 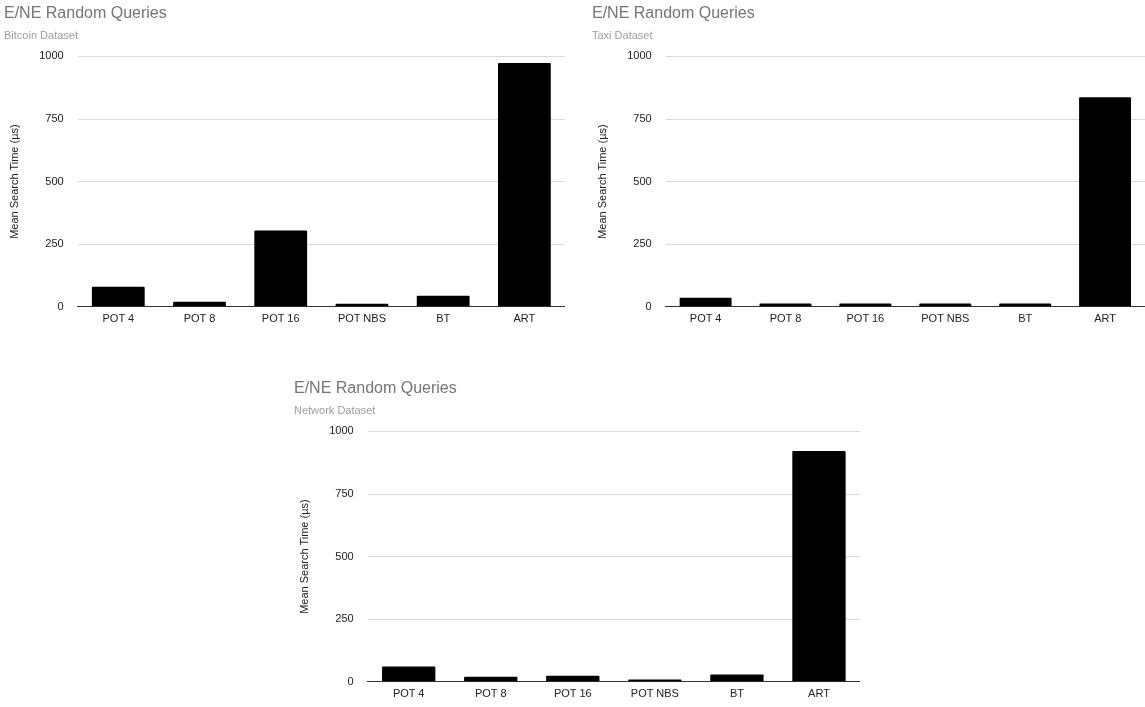 What do you see at coordinates (335, 409) in the screenshot?
I see `chart-subtitle: Network Dataset` at bounding box center [335, 409].